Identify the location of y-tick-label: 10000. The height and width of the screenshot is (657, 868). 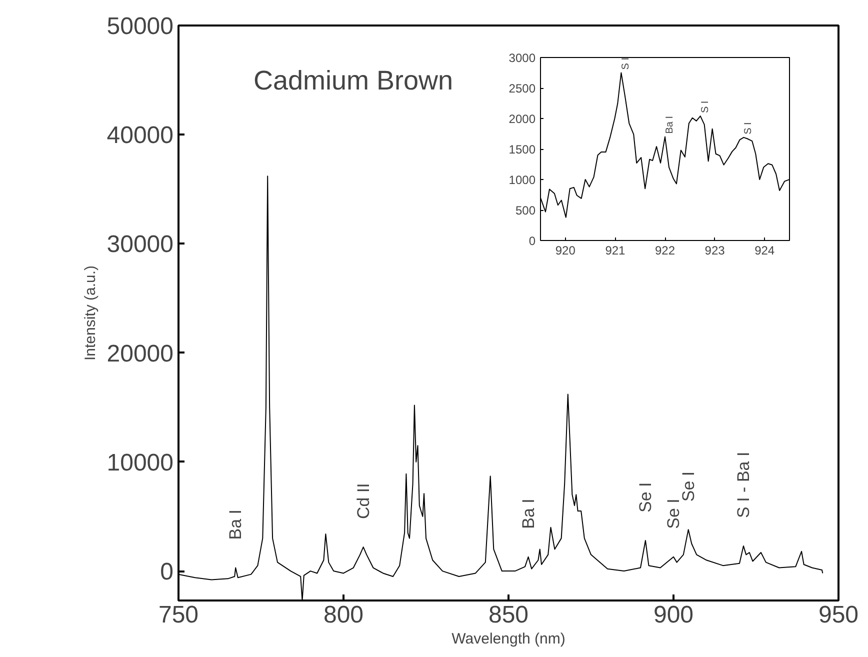
(140, 462).